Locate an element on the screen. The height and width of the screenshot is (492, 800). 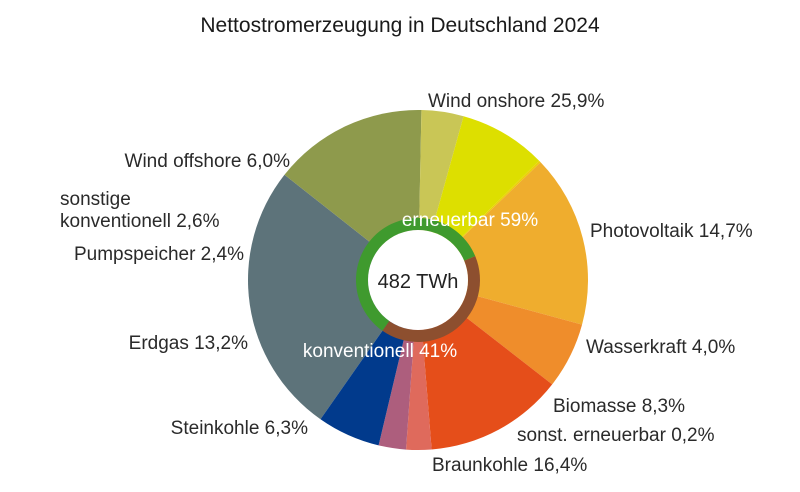
group-ring-konventionell is located at coordinates (431, 299).